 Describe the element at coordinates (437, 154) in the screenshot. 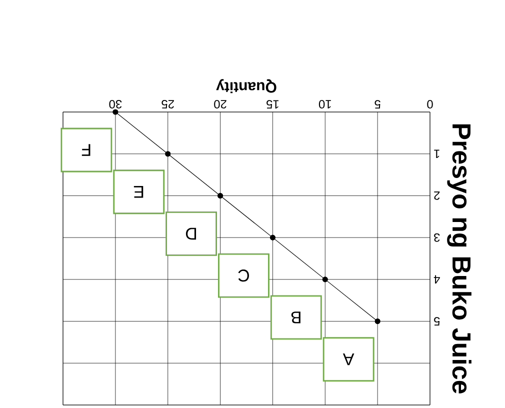

I see `y-tick-label: 1` at that location.